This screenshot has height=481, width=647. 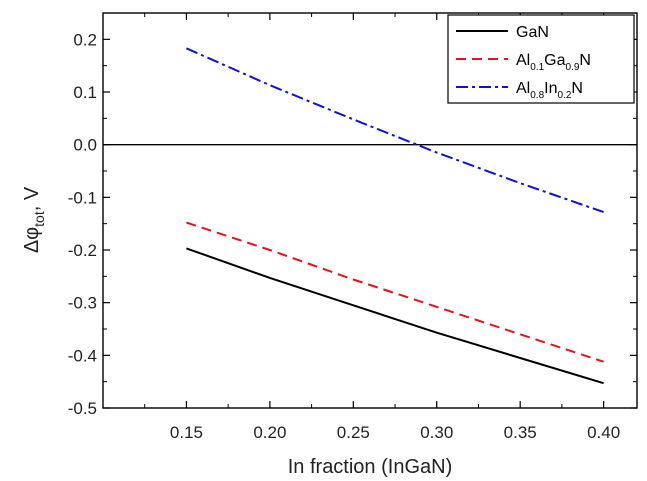 What do you see at coordinates (82, 303) in the screenshot?
I see `y-tick-label: -0.3` at bounding box center [82, 303].